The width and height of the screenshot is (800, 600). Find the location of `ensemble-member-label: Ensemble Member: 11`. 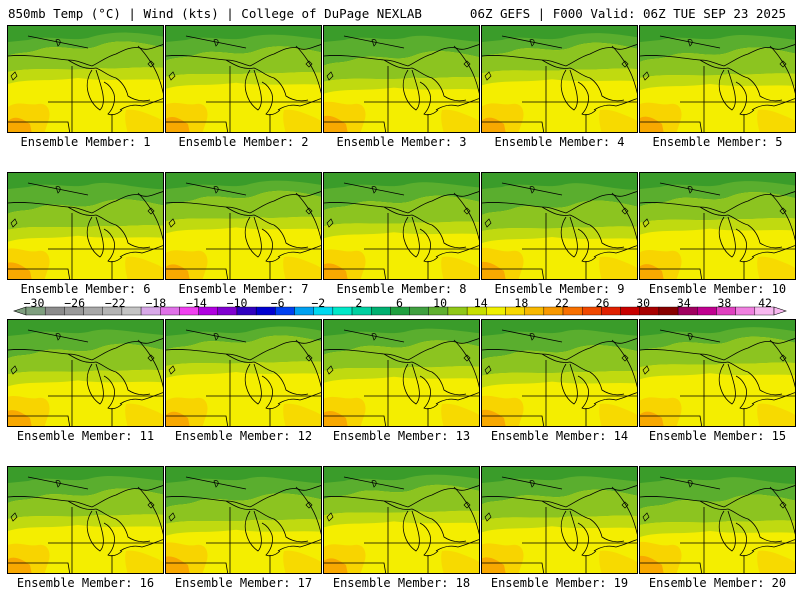

ensemble-member-label: Ensemble Member: 11 is located at coordinates (85, 436).